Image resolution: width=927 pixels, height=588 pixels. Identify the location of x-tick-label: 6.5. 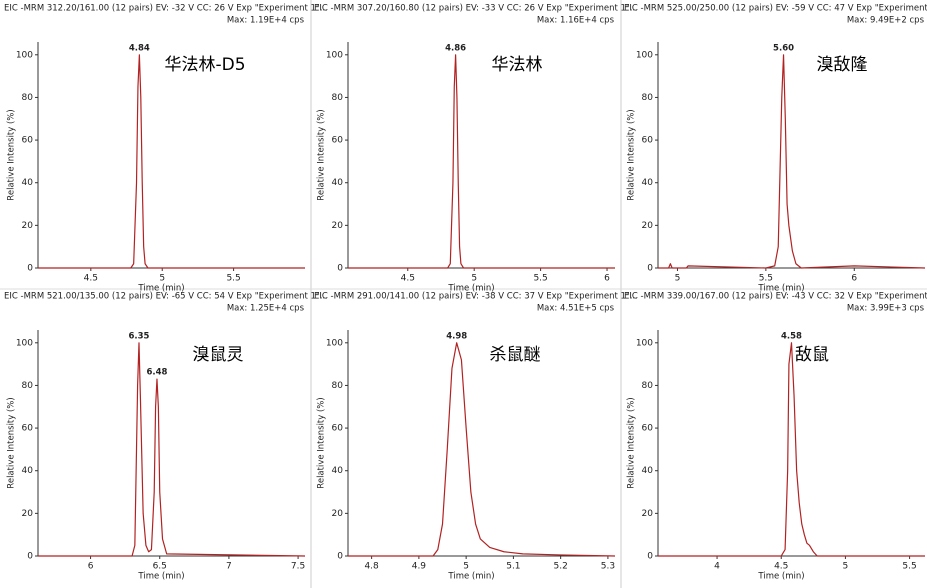
(160, 567).